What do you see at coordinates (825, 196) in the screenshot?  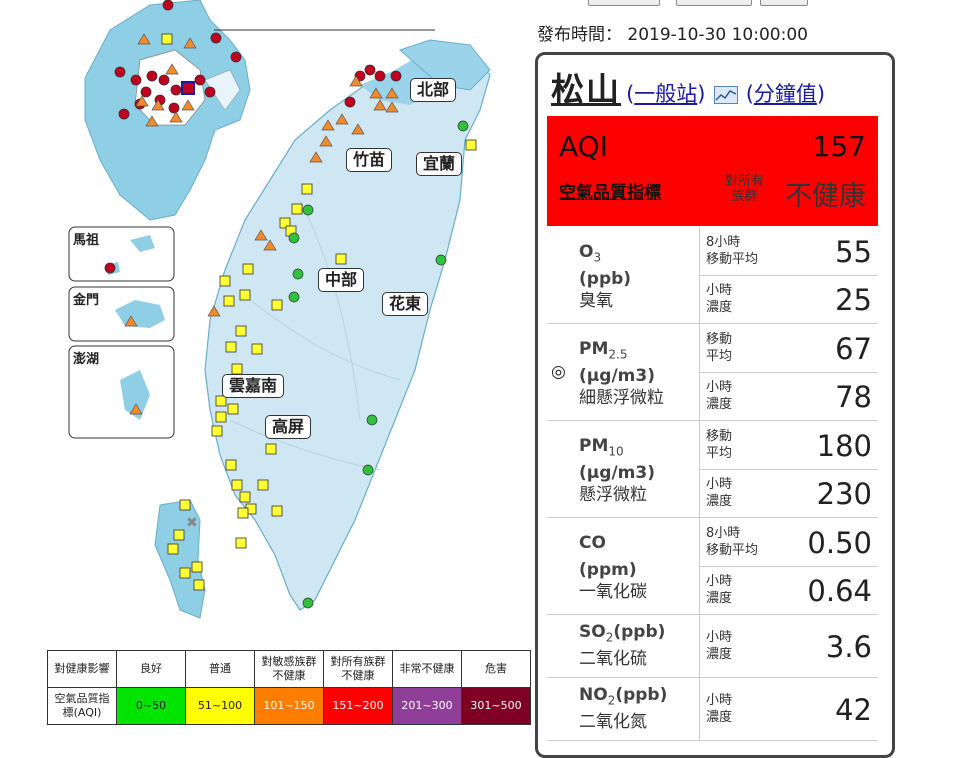 I see `aqi-status: 不健康` at bounding box center [825, 196].